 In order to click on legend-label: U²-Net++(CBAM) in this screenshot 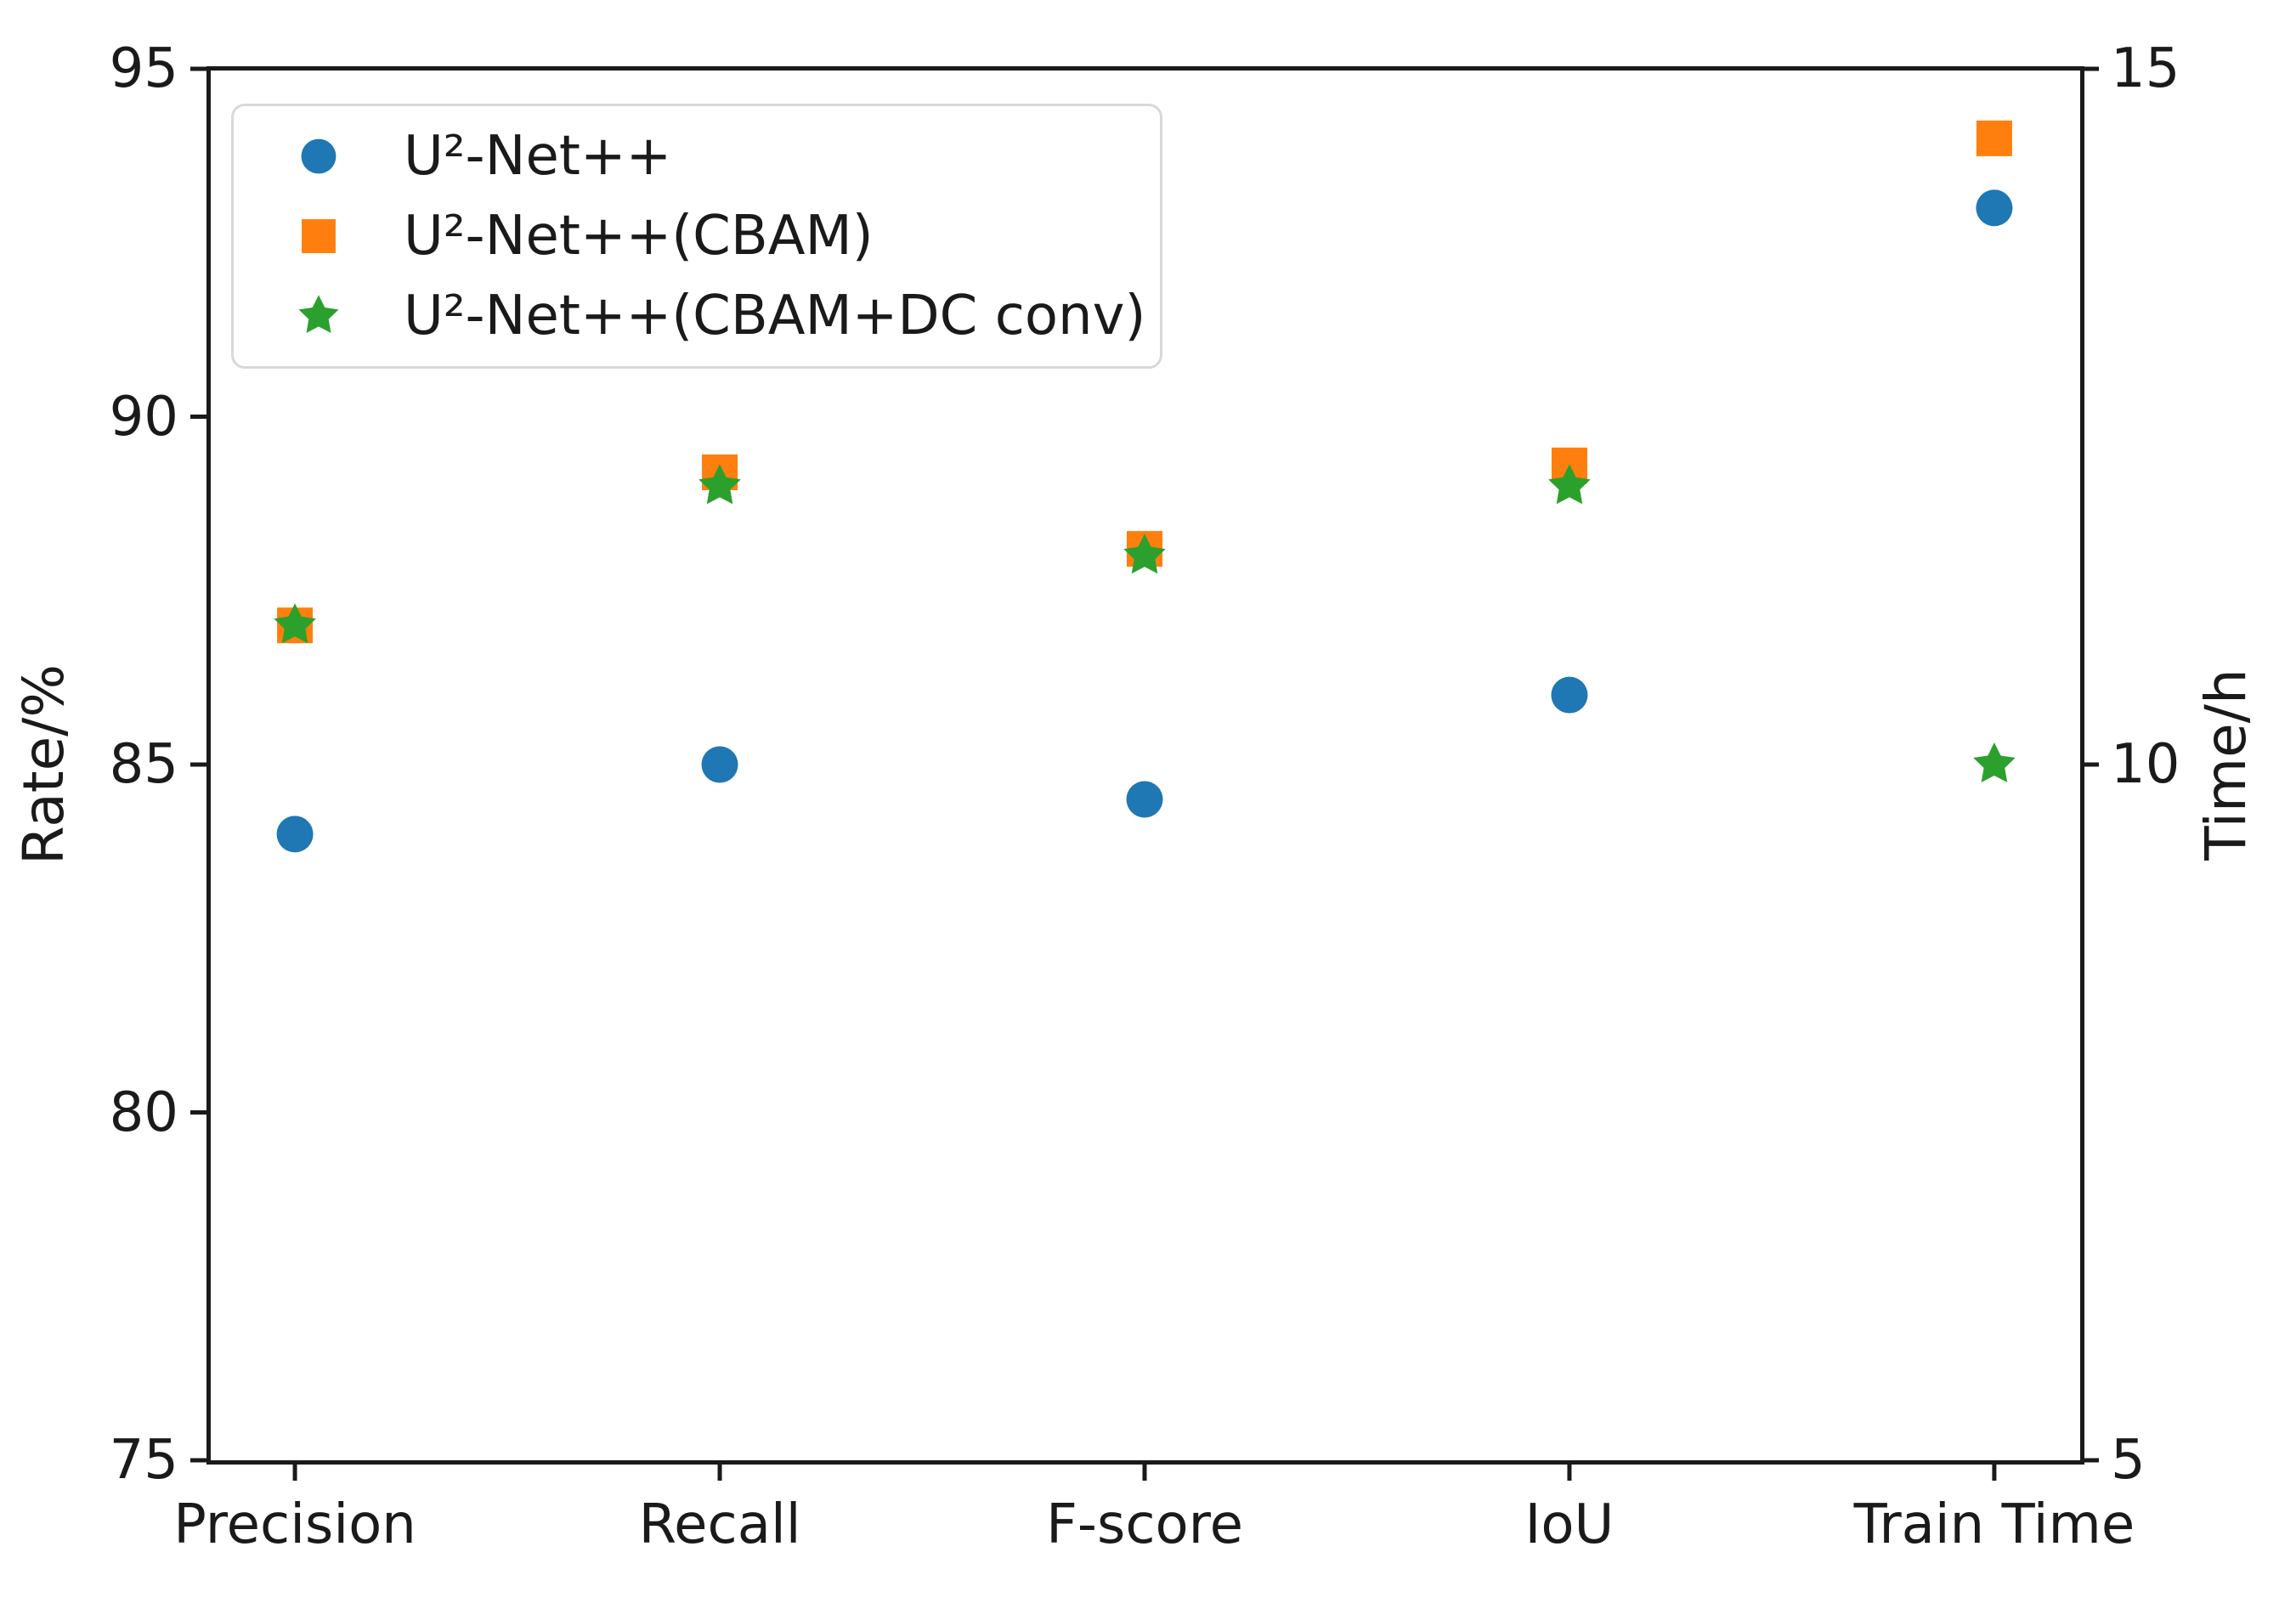, I will do `click(639, 237)`.